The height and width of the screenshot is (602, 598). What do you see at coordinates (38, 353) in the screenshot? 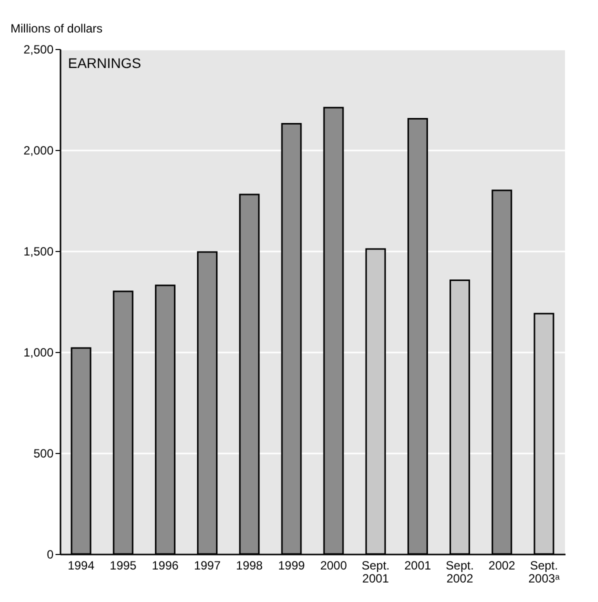
I see `y-tick-label: 1,000` at bounding box center [38, 353].